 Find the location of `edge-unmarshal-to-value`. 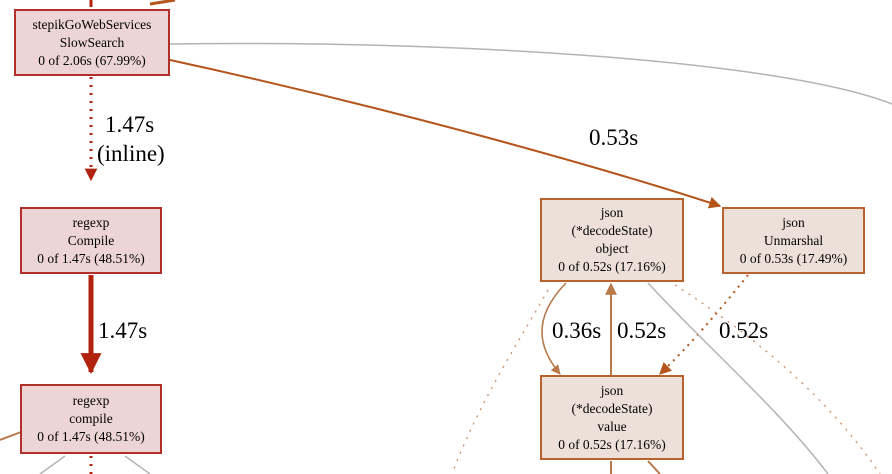

edge-unmarshal-to-value is located at coordinates (704, 324).